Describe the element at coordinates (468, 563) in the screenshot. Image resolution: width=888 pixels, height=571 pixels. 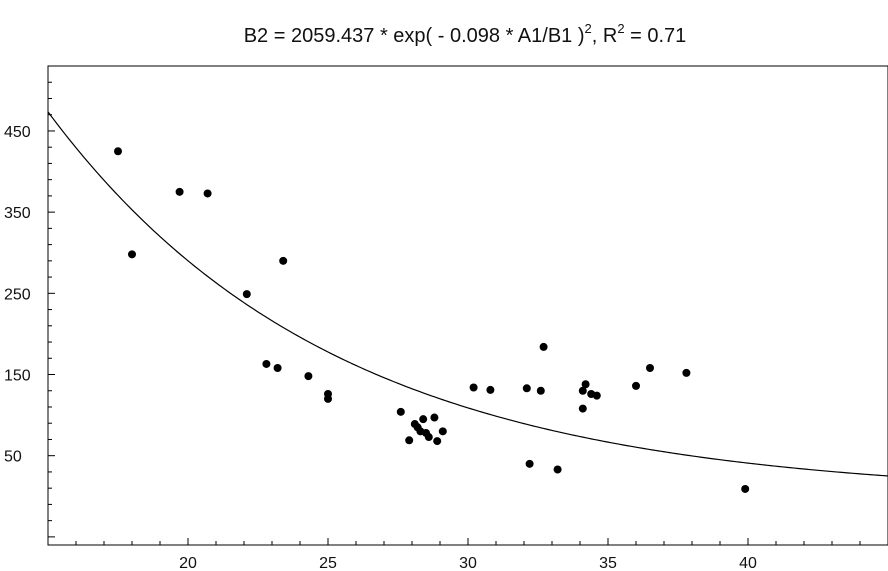
I see `x-tick-label: 30` at that location.